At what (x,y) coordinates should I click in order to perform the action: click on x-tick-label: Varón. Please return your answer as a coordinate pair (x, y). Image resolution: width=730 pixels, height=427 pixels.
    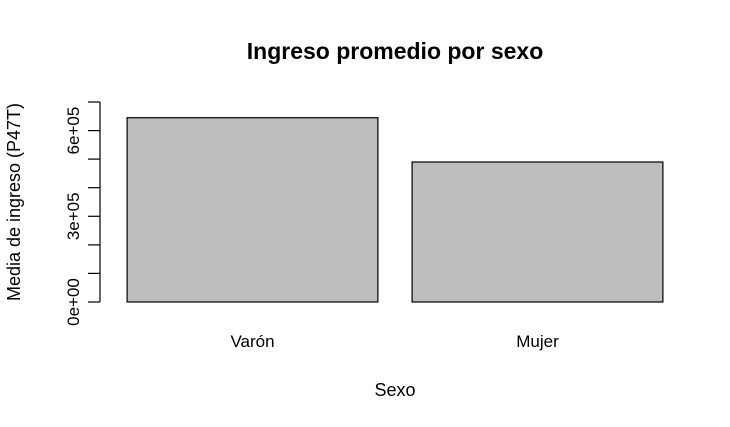
    Looking at the image, I should click on (252, 341).